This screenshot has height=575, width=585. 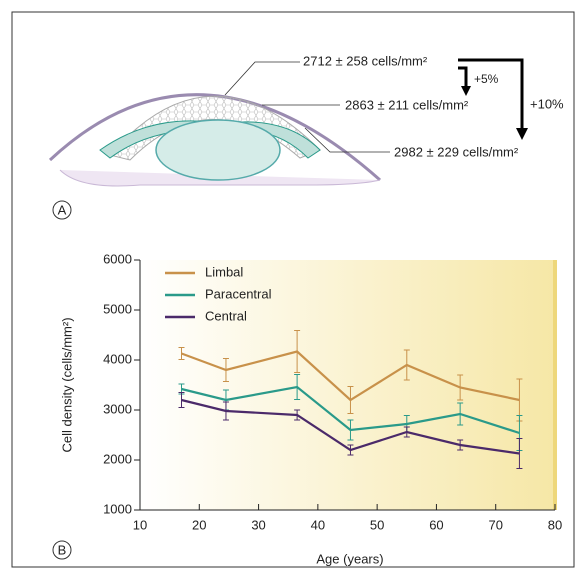 I want to click on density-label: 2712 ± 258 cells/mm², so click(x=365, y=60).